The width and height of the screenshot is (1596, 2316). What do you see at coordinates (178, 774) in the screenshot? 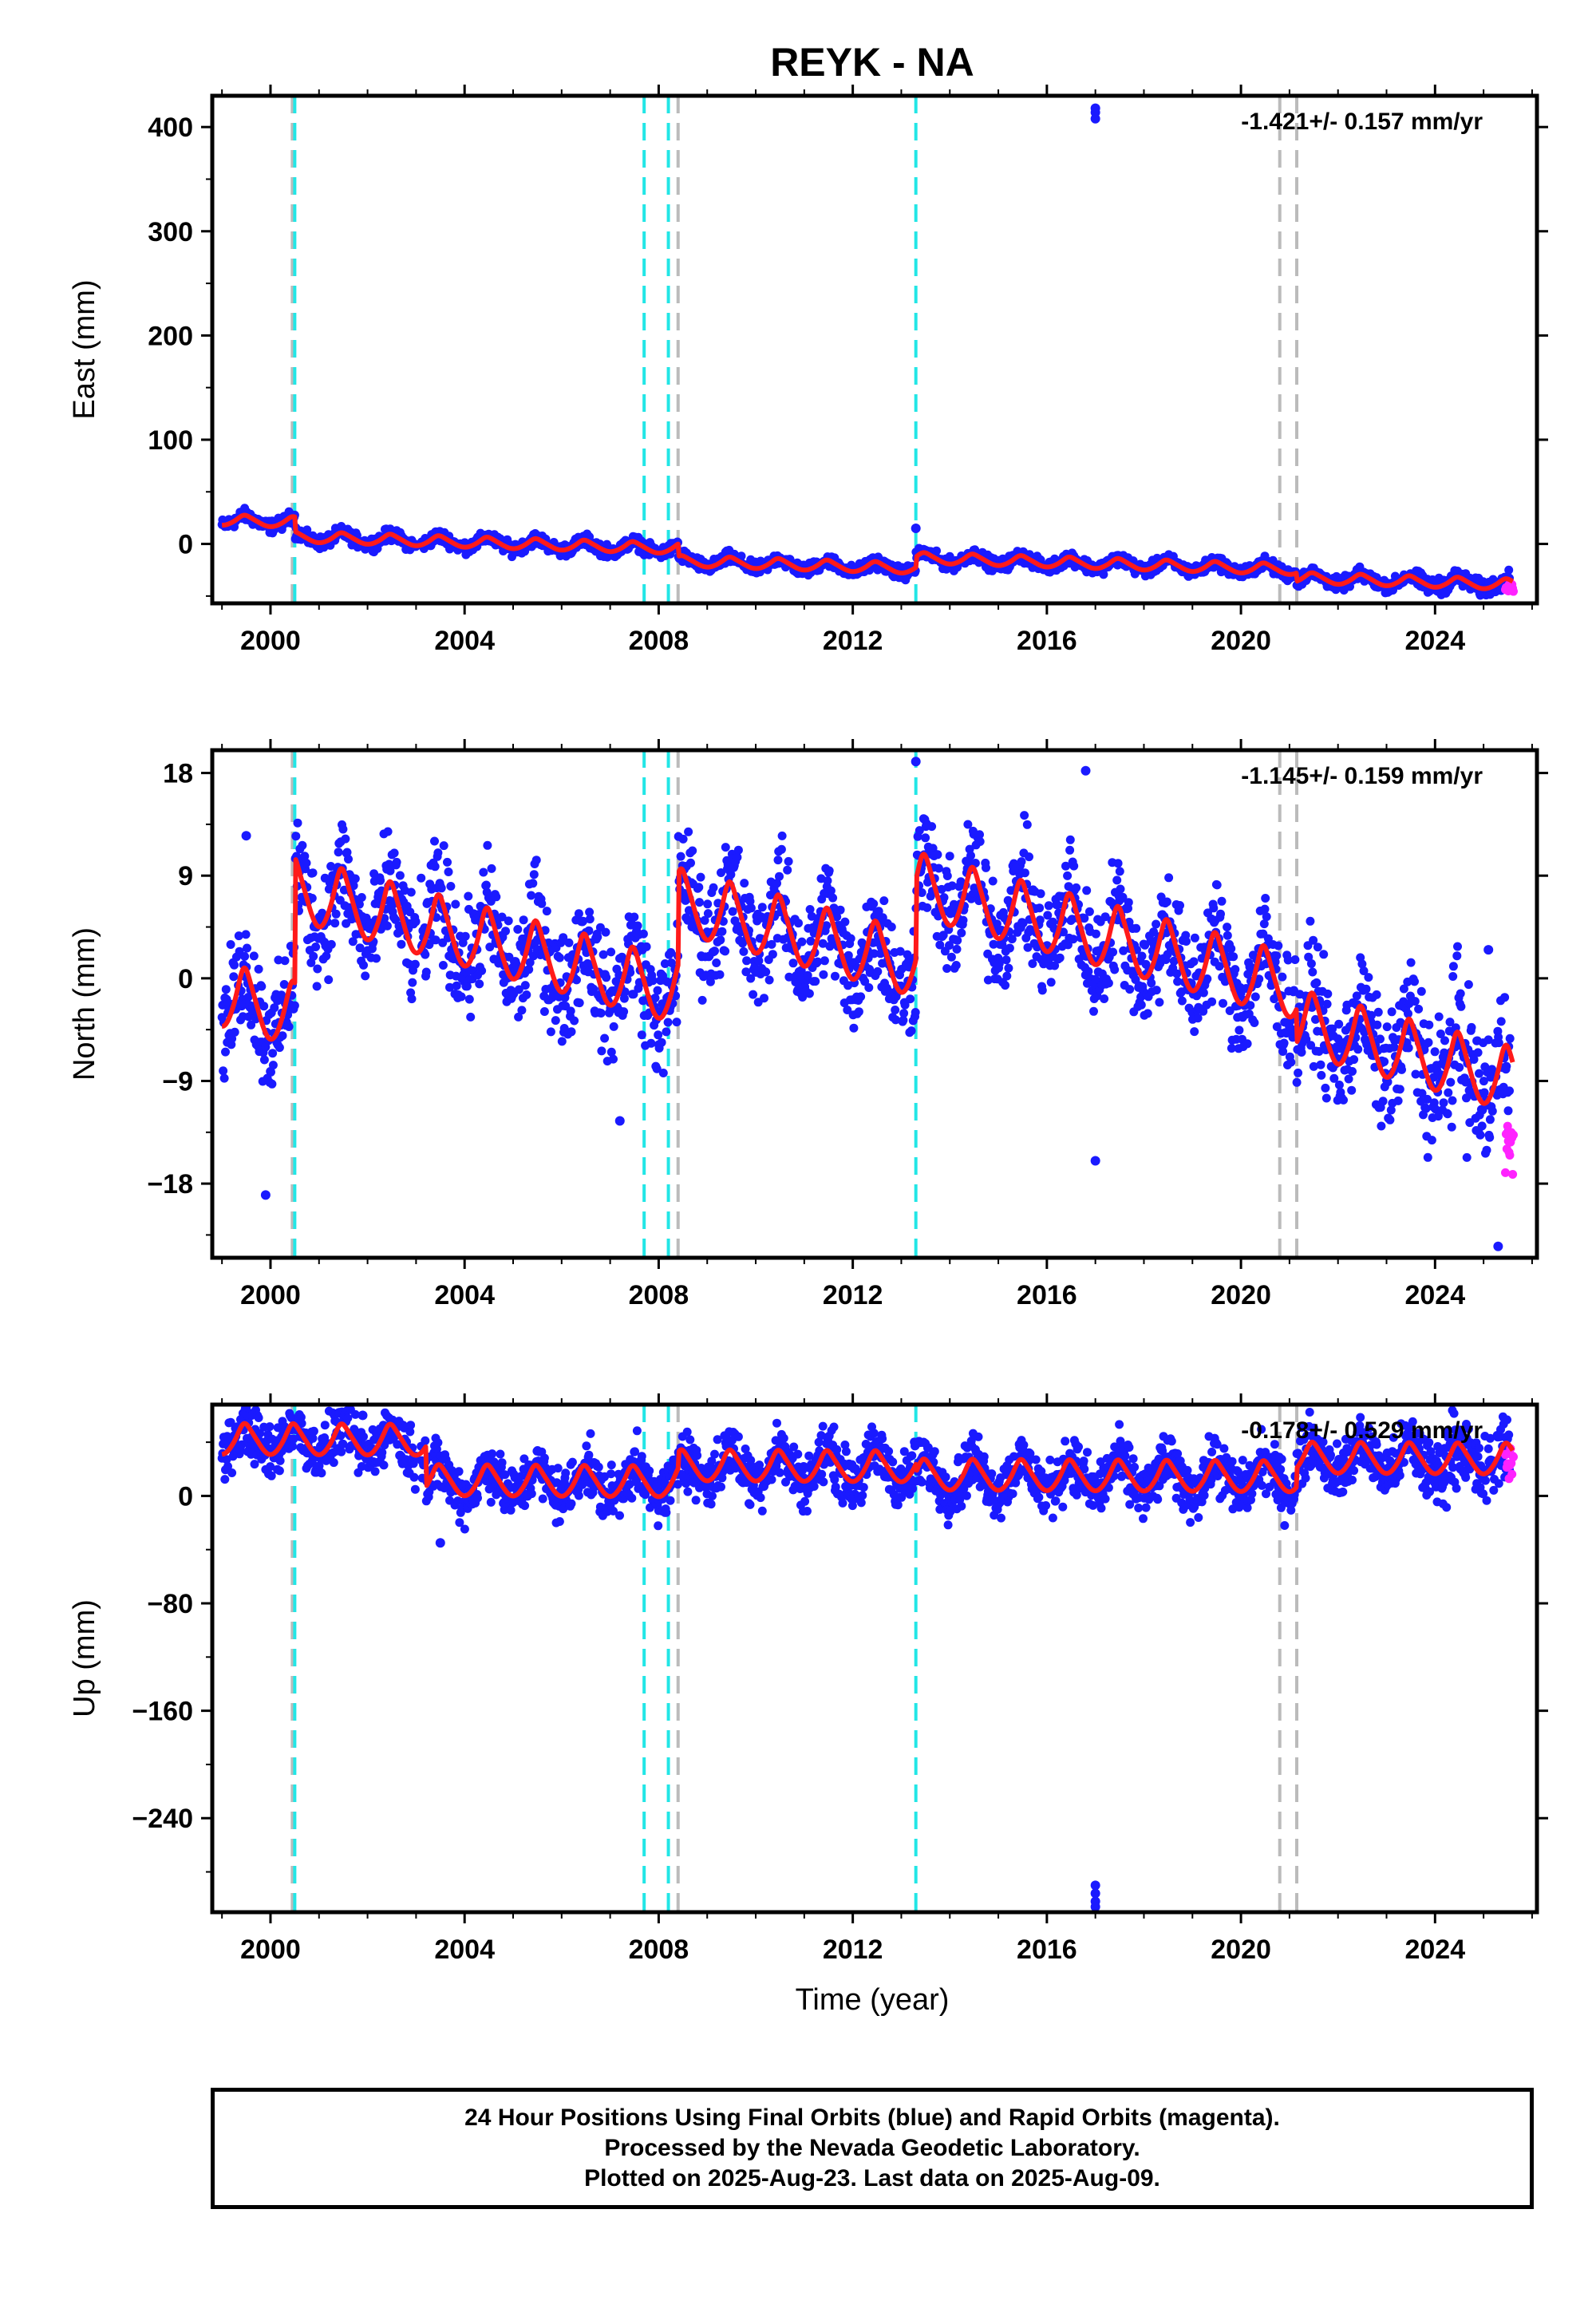
I see `y-tick-label: 18` at bounding box center [178, 774].